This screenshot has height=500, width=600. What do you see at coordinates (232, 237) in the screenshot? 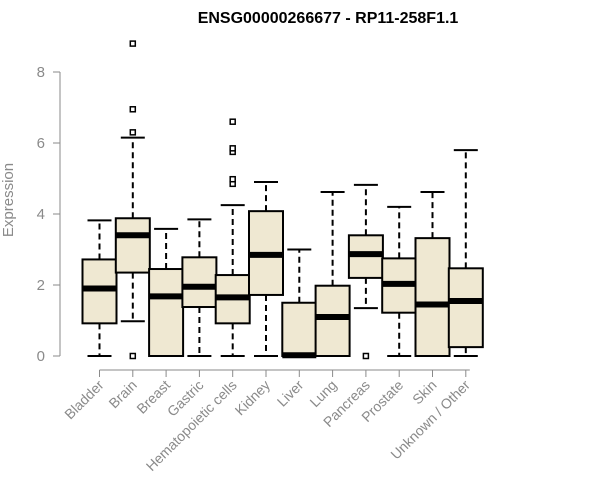
I see `box-hematopoietic-cells` at bounding box center [232, 237].